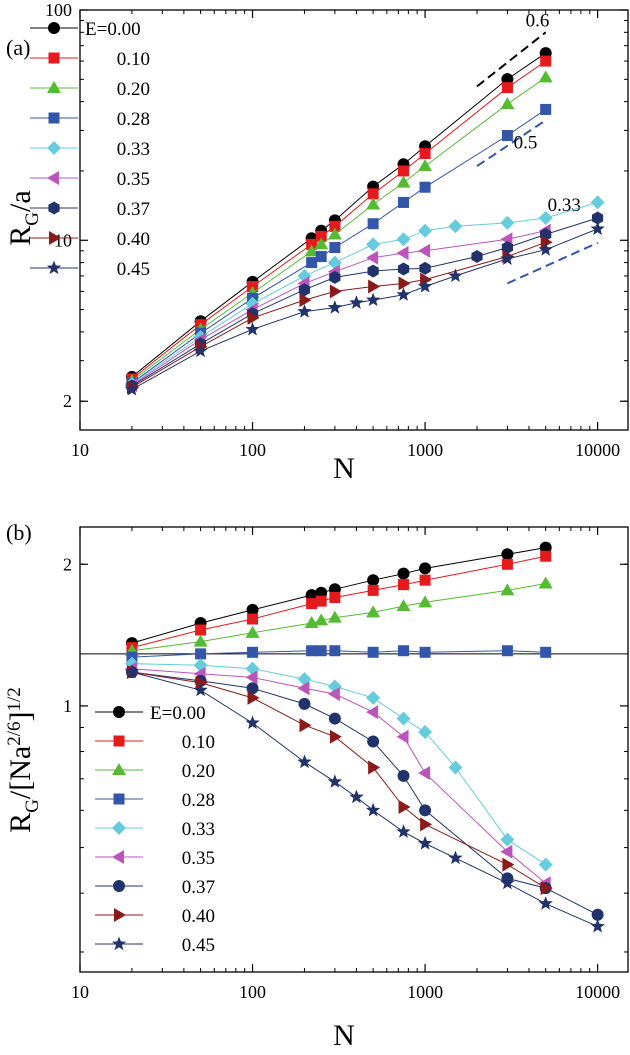  What do you see at coordinates (344, 1035) in the screenshot?
I see `x-axis-label: N` at bounding box center [344, 1035].